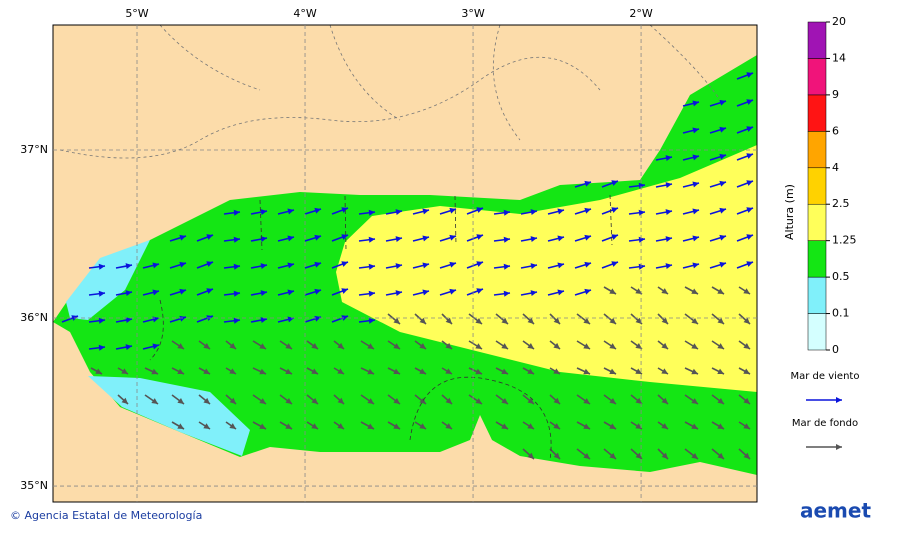 This screenshot has width=900, height=537. I want to click on lon-tick-label: 5°W, so click(136, 13).